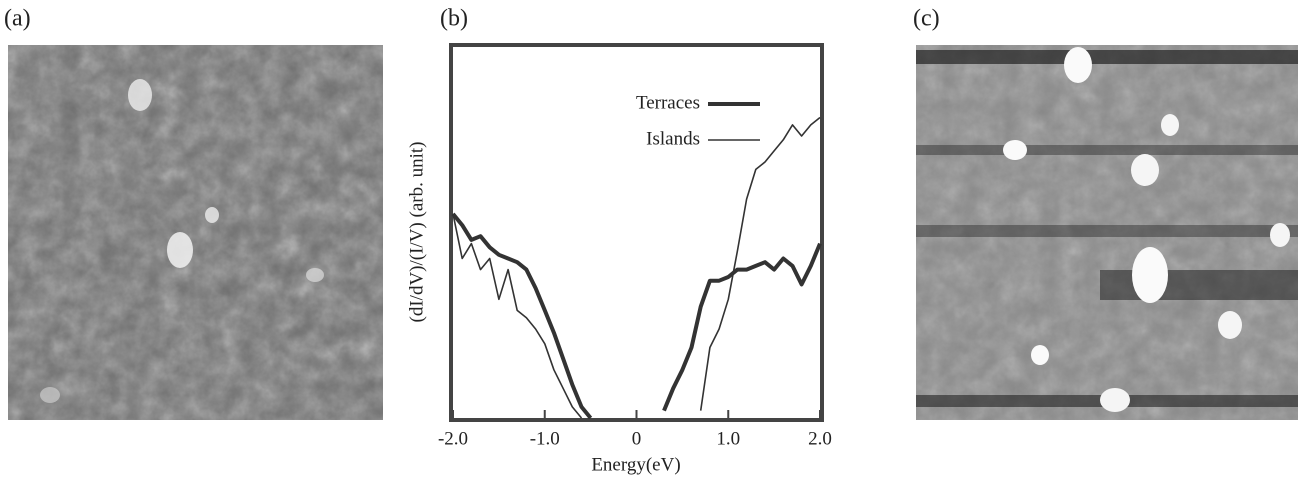 Image resolution: width=1305 pixels, height=483 pixels. What do you see at coordinates (416, 232) in the screenshot?
I see `y-axis-label: (dI/dV)/(I/V) (arb. unit)` at bounding box center [416, 232].